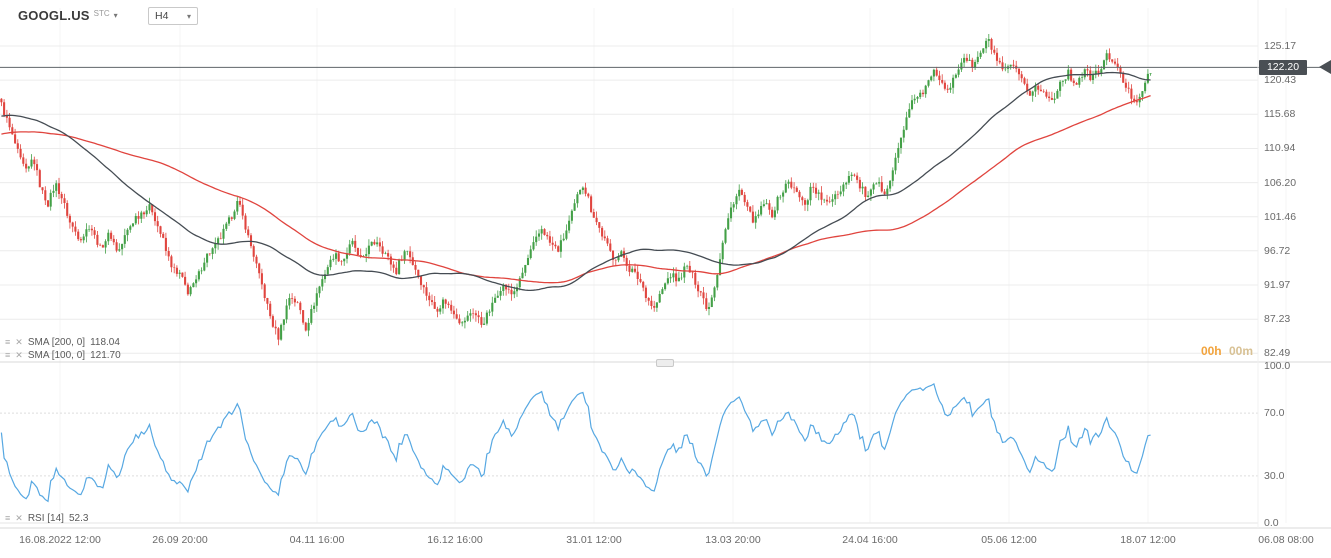  I want to click on time-tick-label: 24.04 16:00, so click(870, 540).